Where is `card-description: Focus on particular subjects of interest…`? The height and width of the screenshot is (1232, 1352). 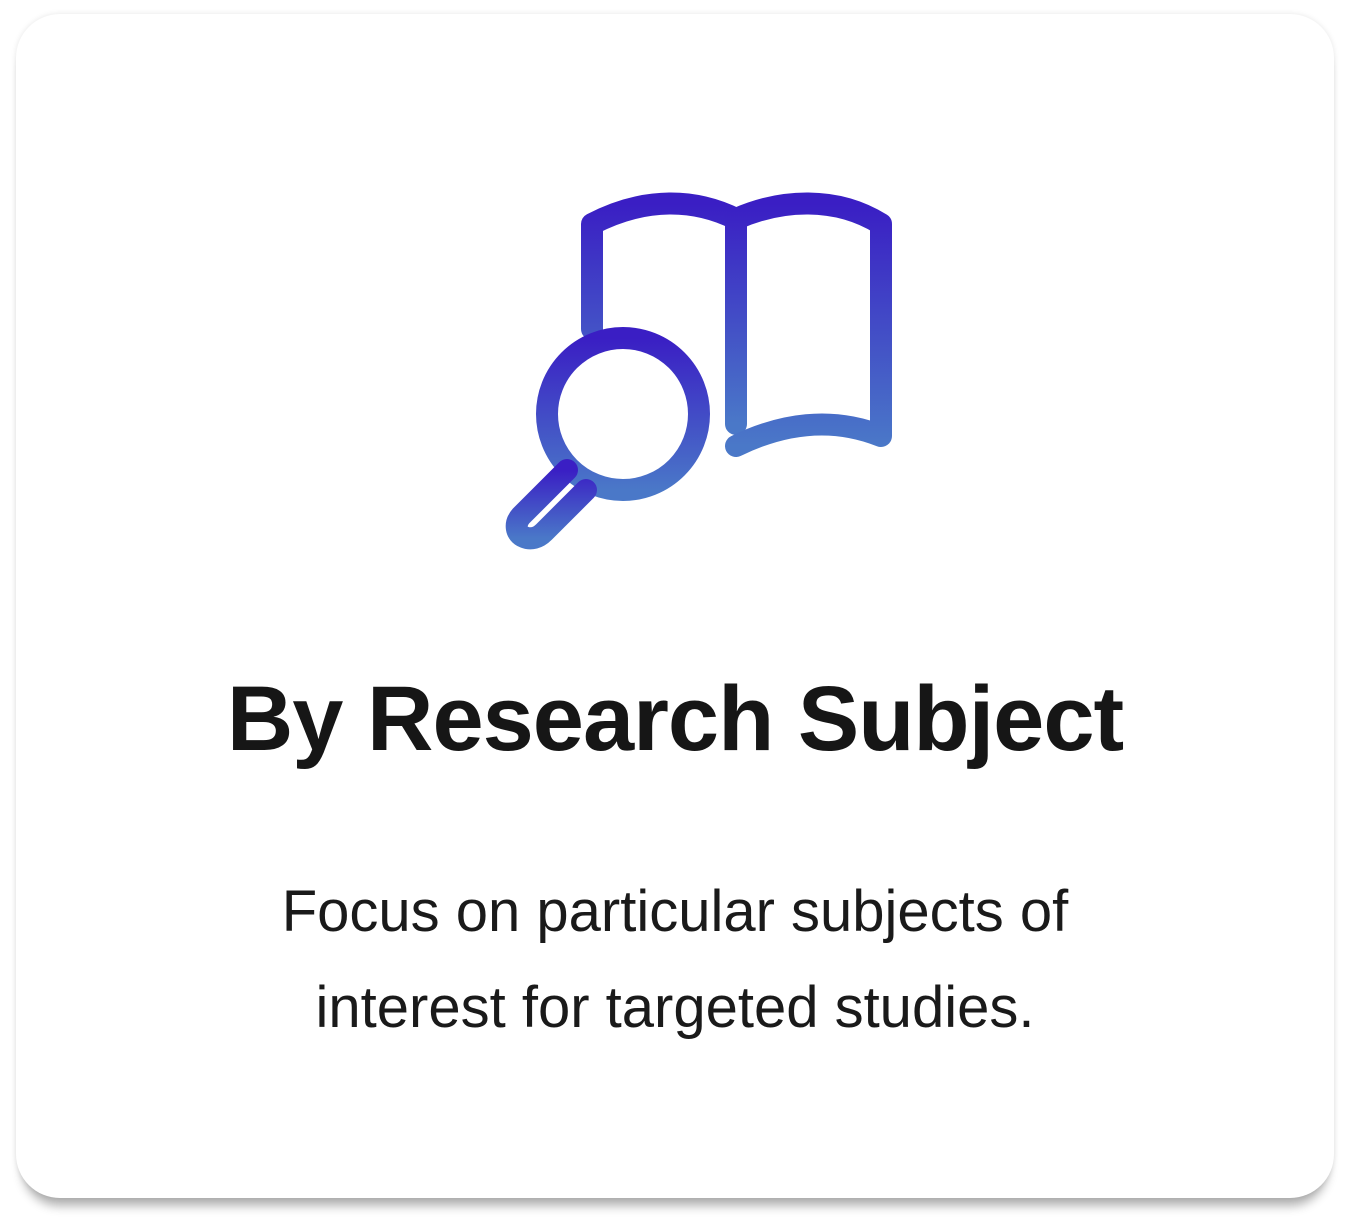 card-description: Focus on particular subjects of interest… is located at coordinates (675, 959).